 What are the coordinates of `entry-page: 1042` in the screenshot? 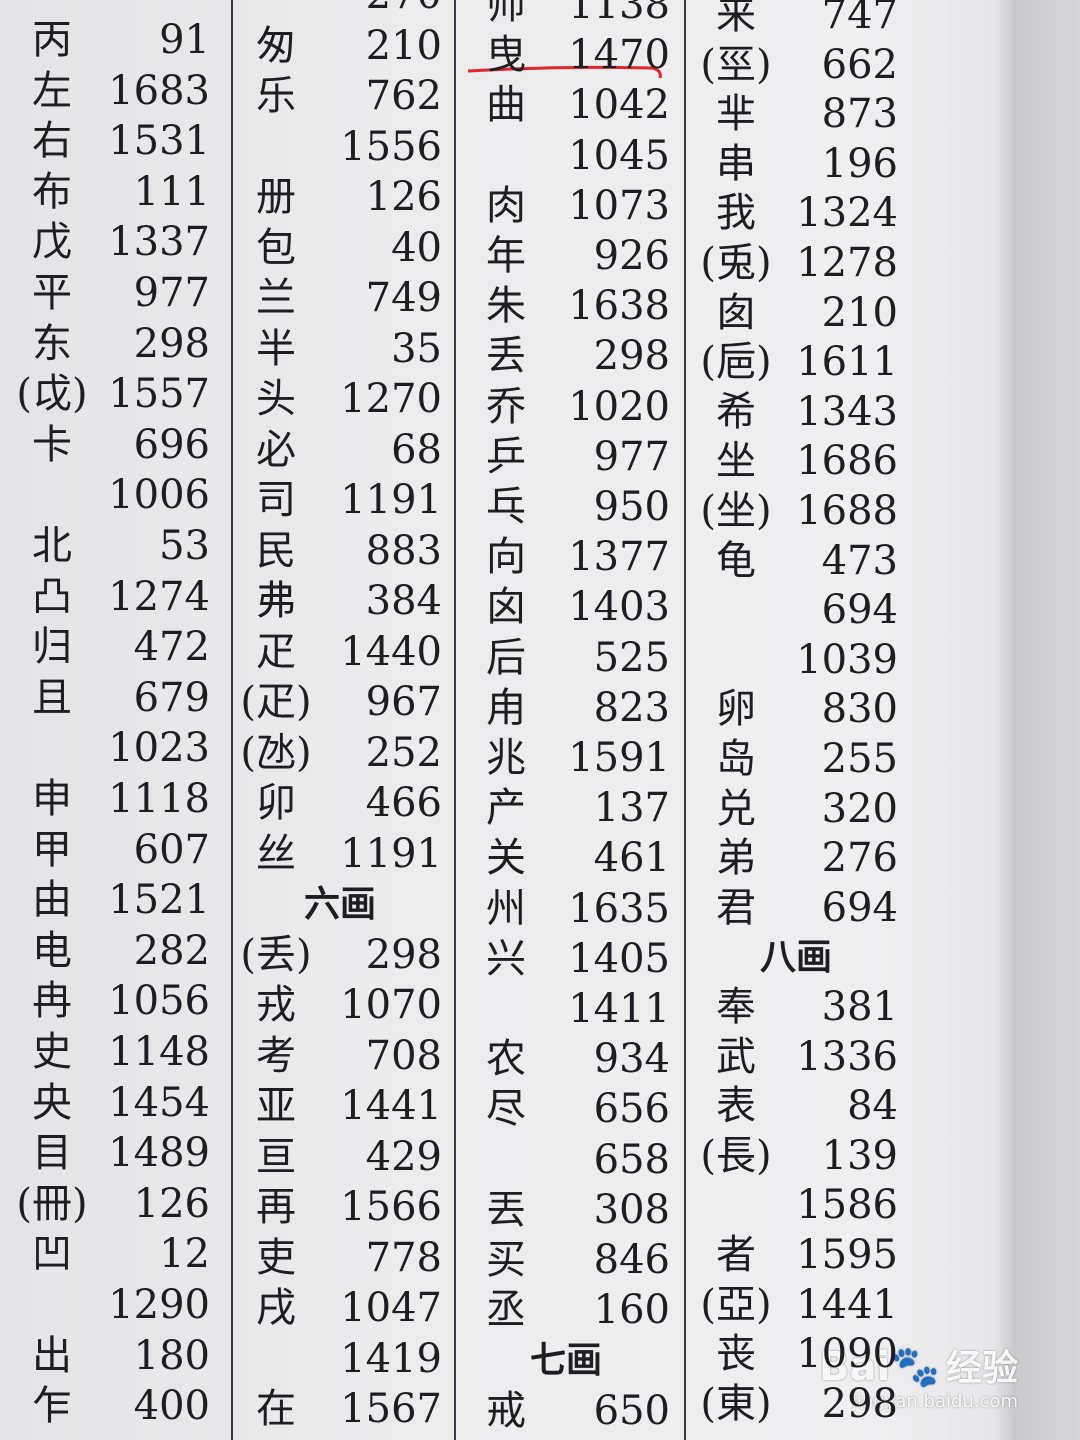 It's located at (619, 105).